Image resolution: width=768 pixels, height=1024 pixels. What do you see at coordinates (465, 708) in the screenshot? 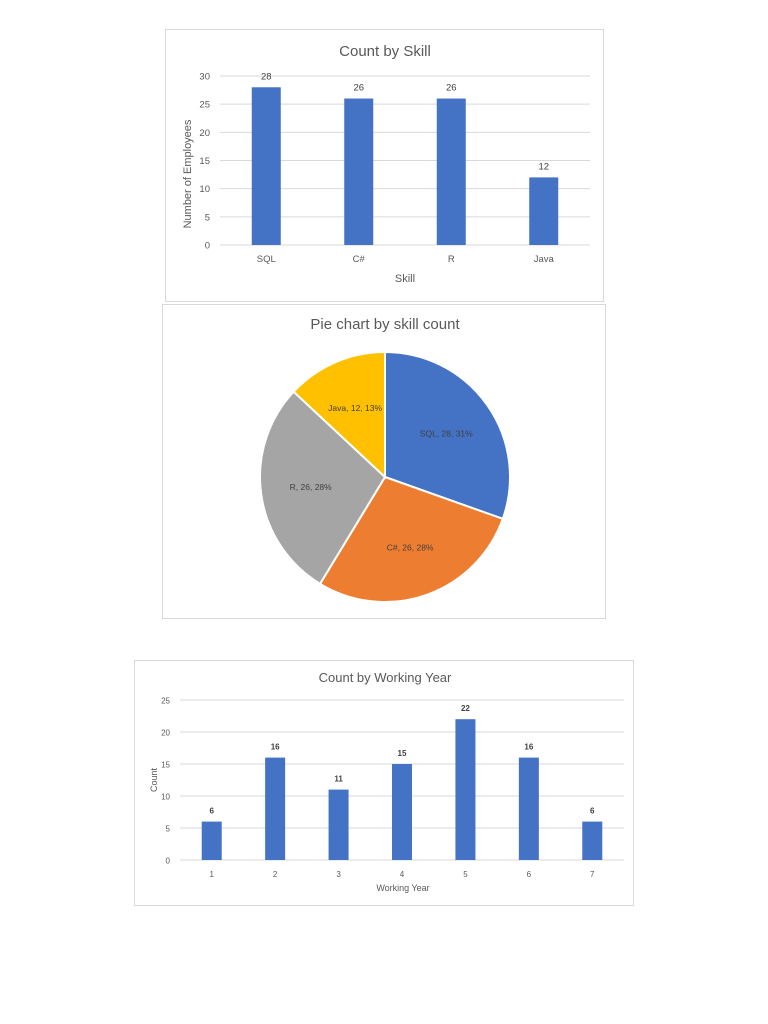
I see `data-label: 22` at bounding box center [465, 708].